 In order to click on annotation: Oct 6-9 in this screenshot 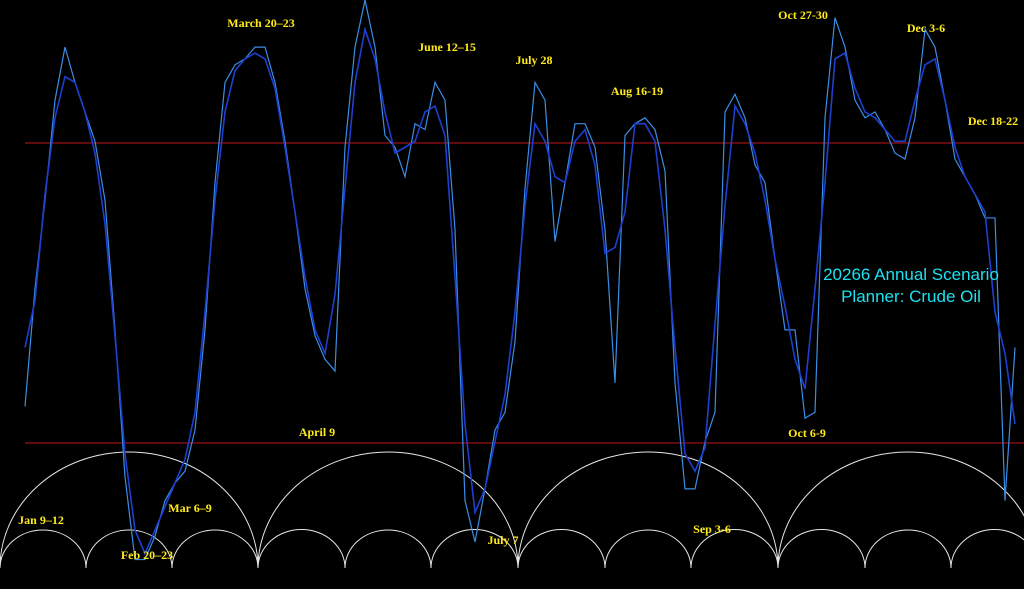, I will do `click(807, 433)`.